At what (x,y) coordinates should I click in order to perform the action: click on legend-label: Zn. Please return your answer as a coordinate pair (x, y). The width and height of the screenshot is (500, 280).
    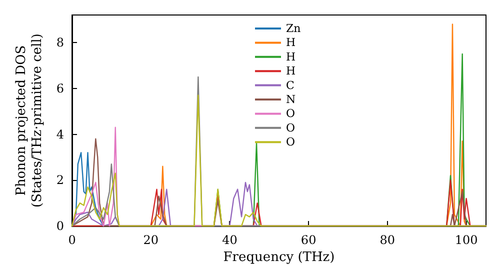
    Looking at the image, I should click on (293, 28).